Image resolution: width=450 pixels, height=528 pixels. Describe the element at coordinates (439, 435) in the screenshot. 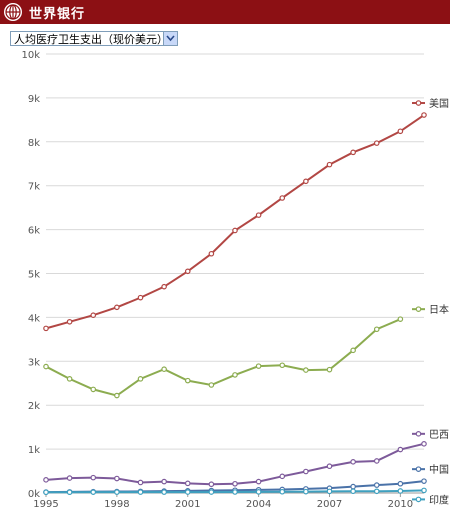

I see `series-label: 巴西` at that location.